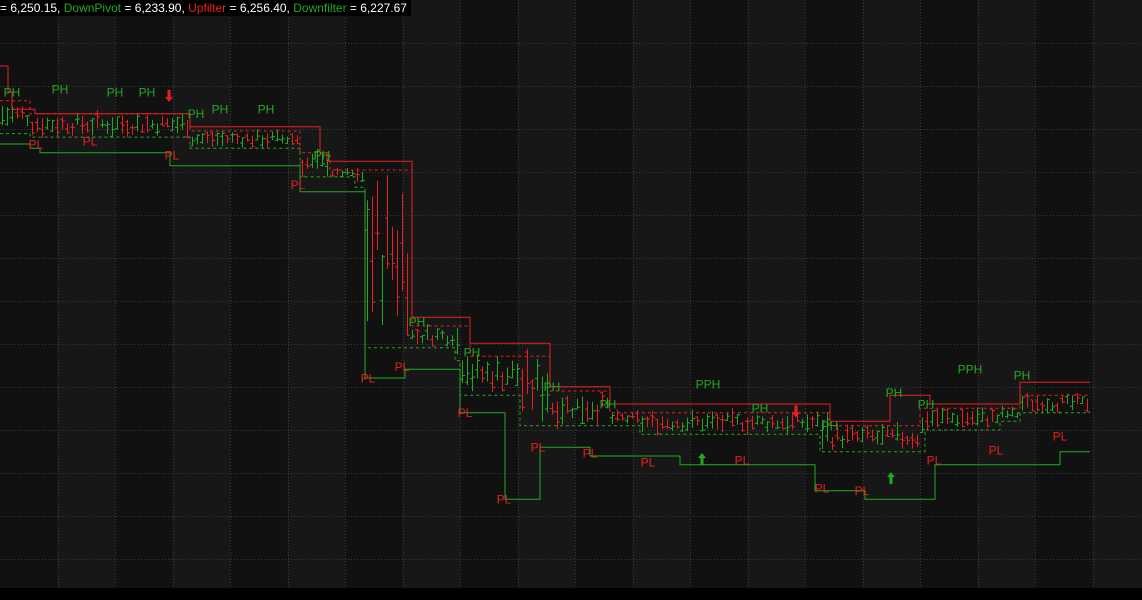  I want to click on legend-item: Downfilter, so click(320, 8).